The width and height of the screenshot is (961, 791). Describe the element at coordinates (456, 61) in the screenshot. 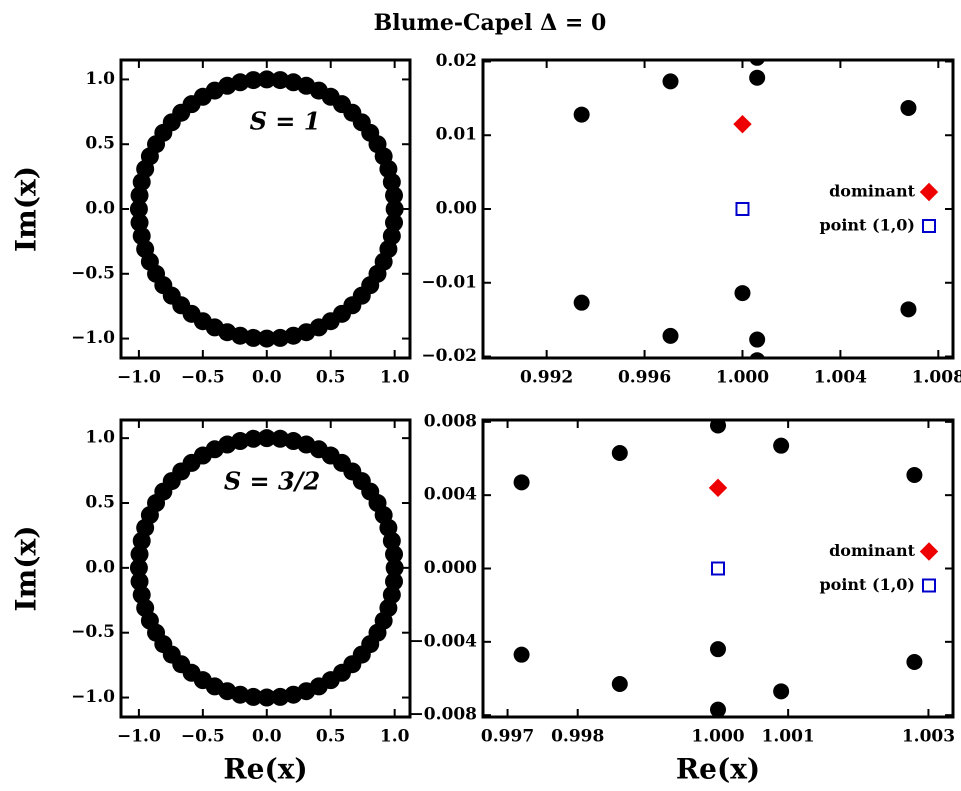

I see `y-tick-label: 0.02` at that location.